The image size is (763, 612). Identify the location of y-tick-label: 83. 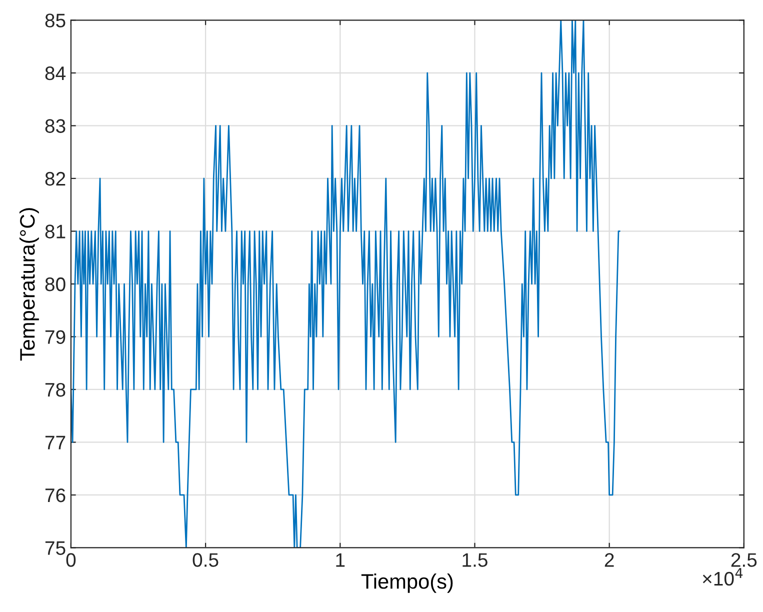
(55, 126).